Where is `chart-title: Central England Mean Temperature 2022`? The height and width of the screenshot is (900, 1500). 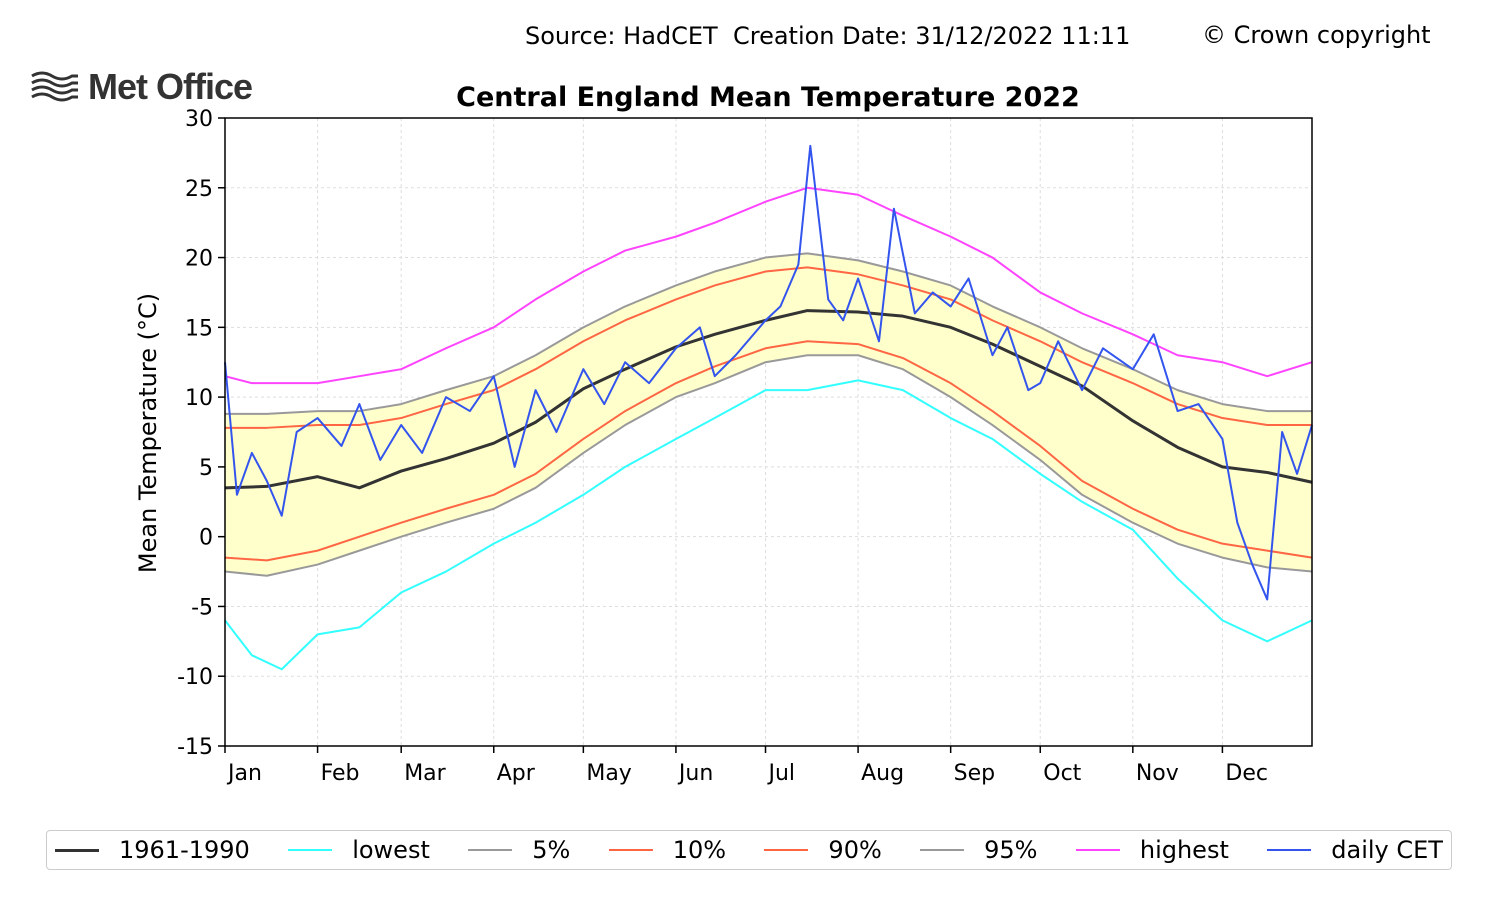 chart-title: Central England Mean Temperature 2022 is located at coordinates (768, 97).